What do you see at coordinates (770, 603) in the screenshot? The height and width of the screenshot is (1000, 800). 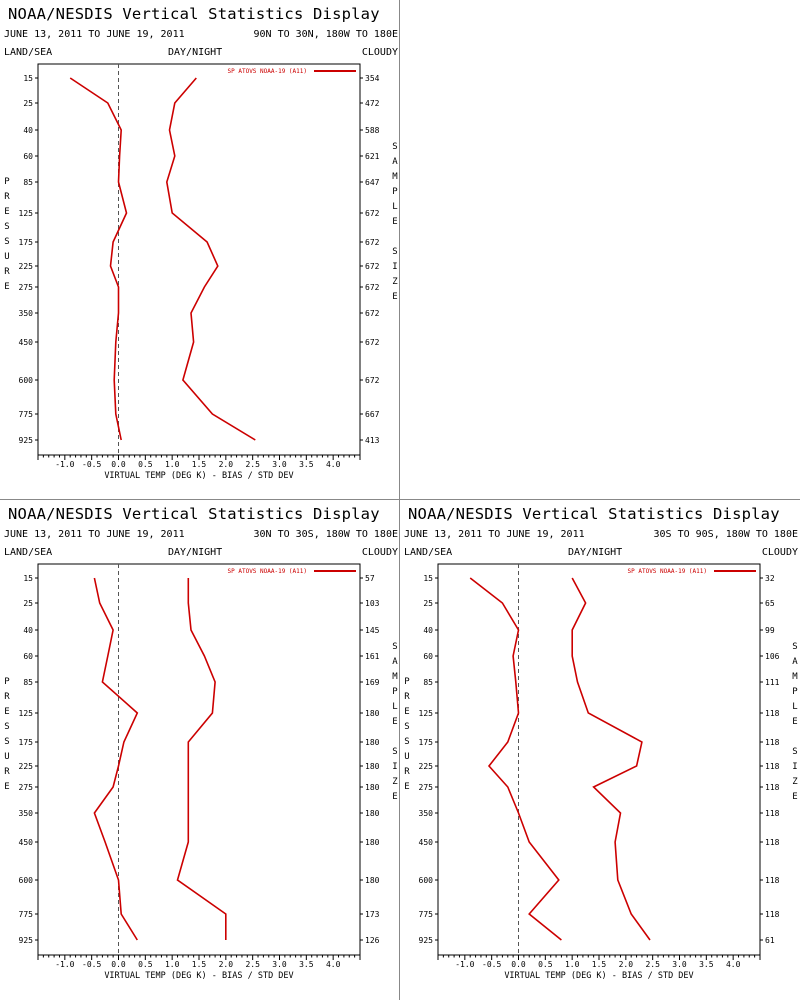 I see `sample-size-label: 65` at bounding box center [770, 603].